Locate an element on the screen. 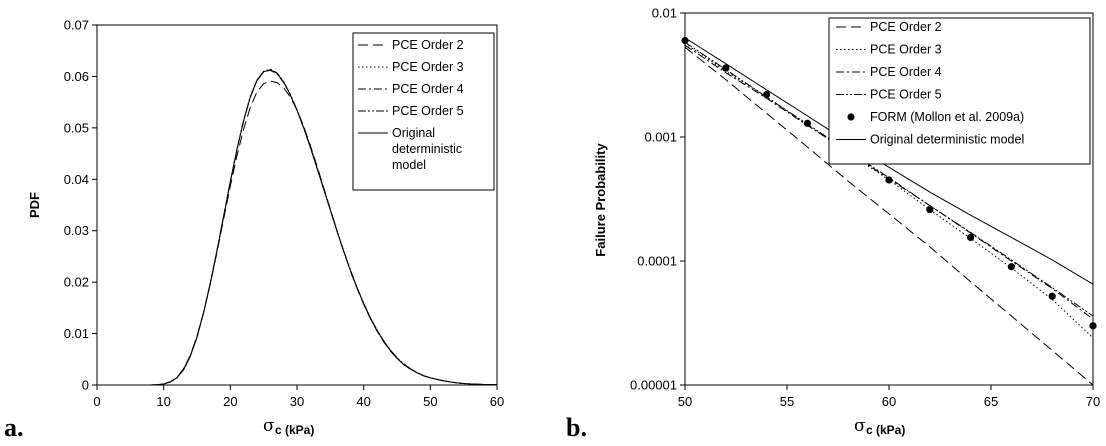 The width and height of the screenshot is (1106, 446). a-legend-label-4-line-0: Original is located at coordinates (413, 133).